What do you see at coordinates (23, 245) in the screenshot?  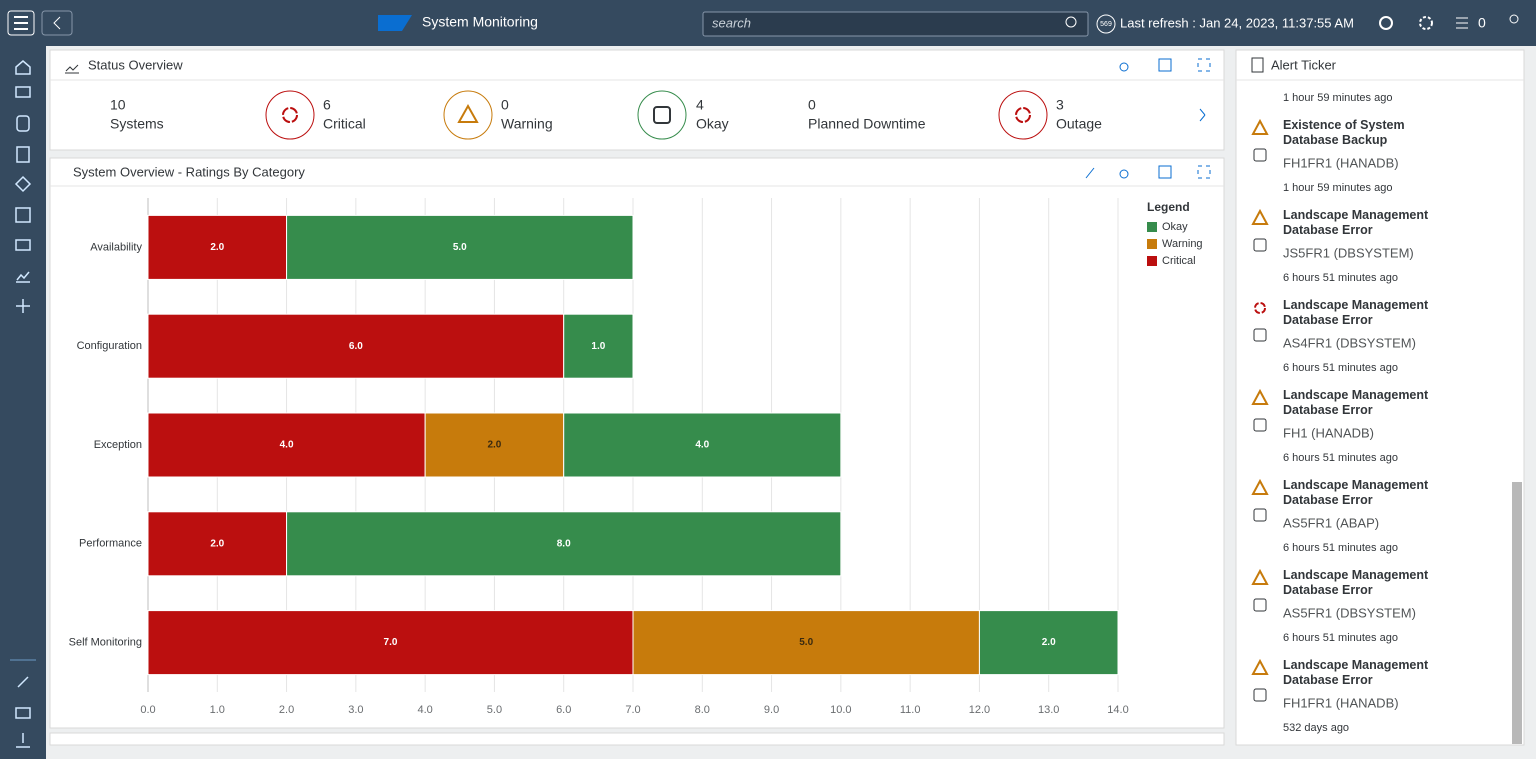 I see `nav-screen` at bounding box center [23, 245].